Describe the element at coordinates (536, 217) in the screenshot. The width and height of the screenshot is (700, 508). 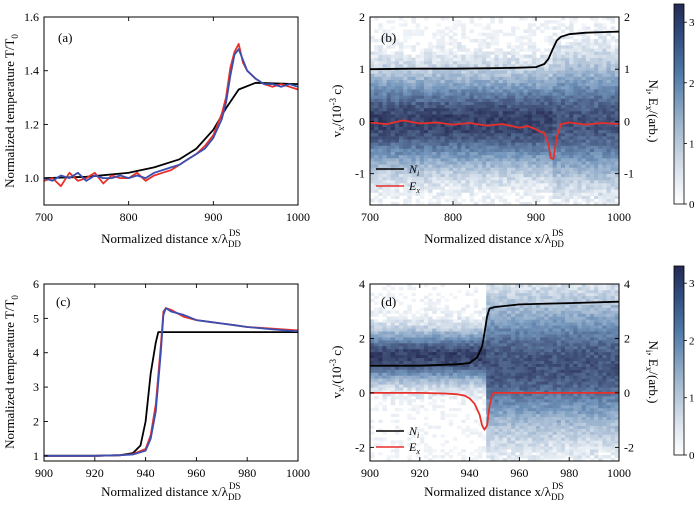
I see `x-tick-label: 900` at that location.